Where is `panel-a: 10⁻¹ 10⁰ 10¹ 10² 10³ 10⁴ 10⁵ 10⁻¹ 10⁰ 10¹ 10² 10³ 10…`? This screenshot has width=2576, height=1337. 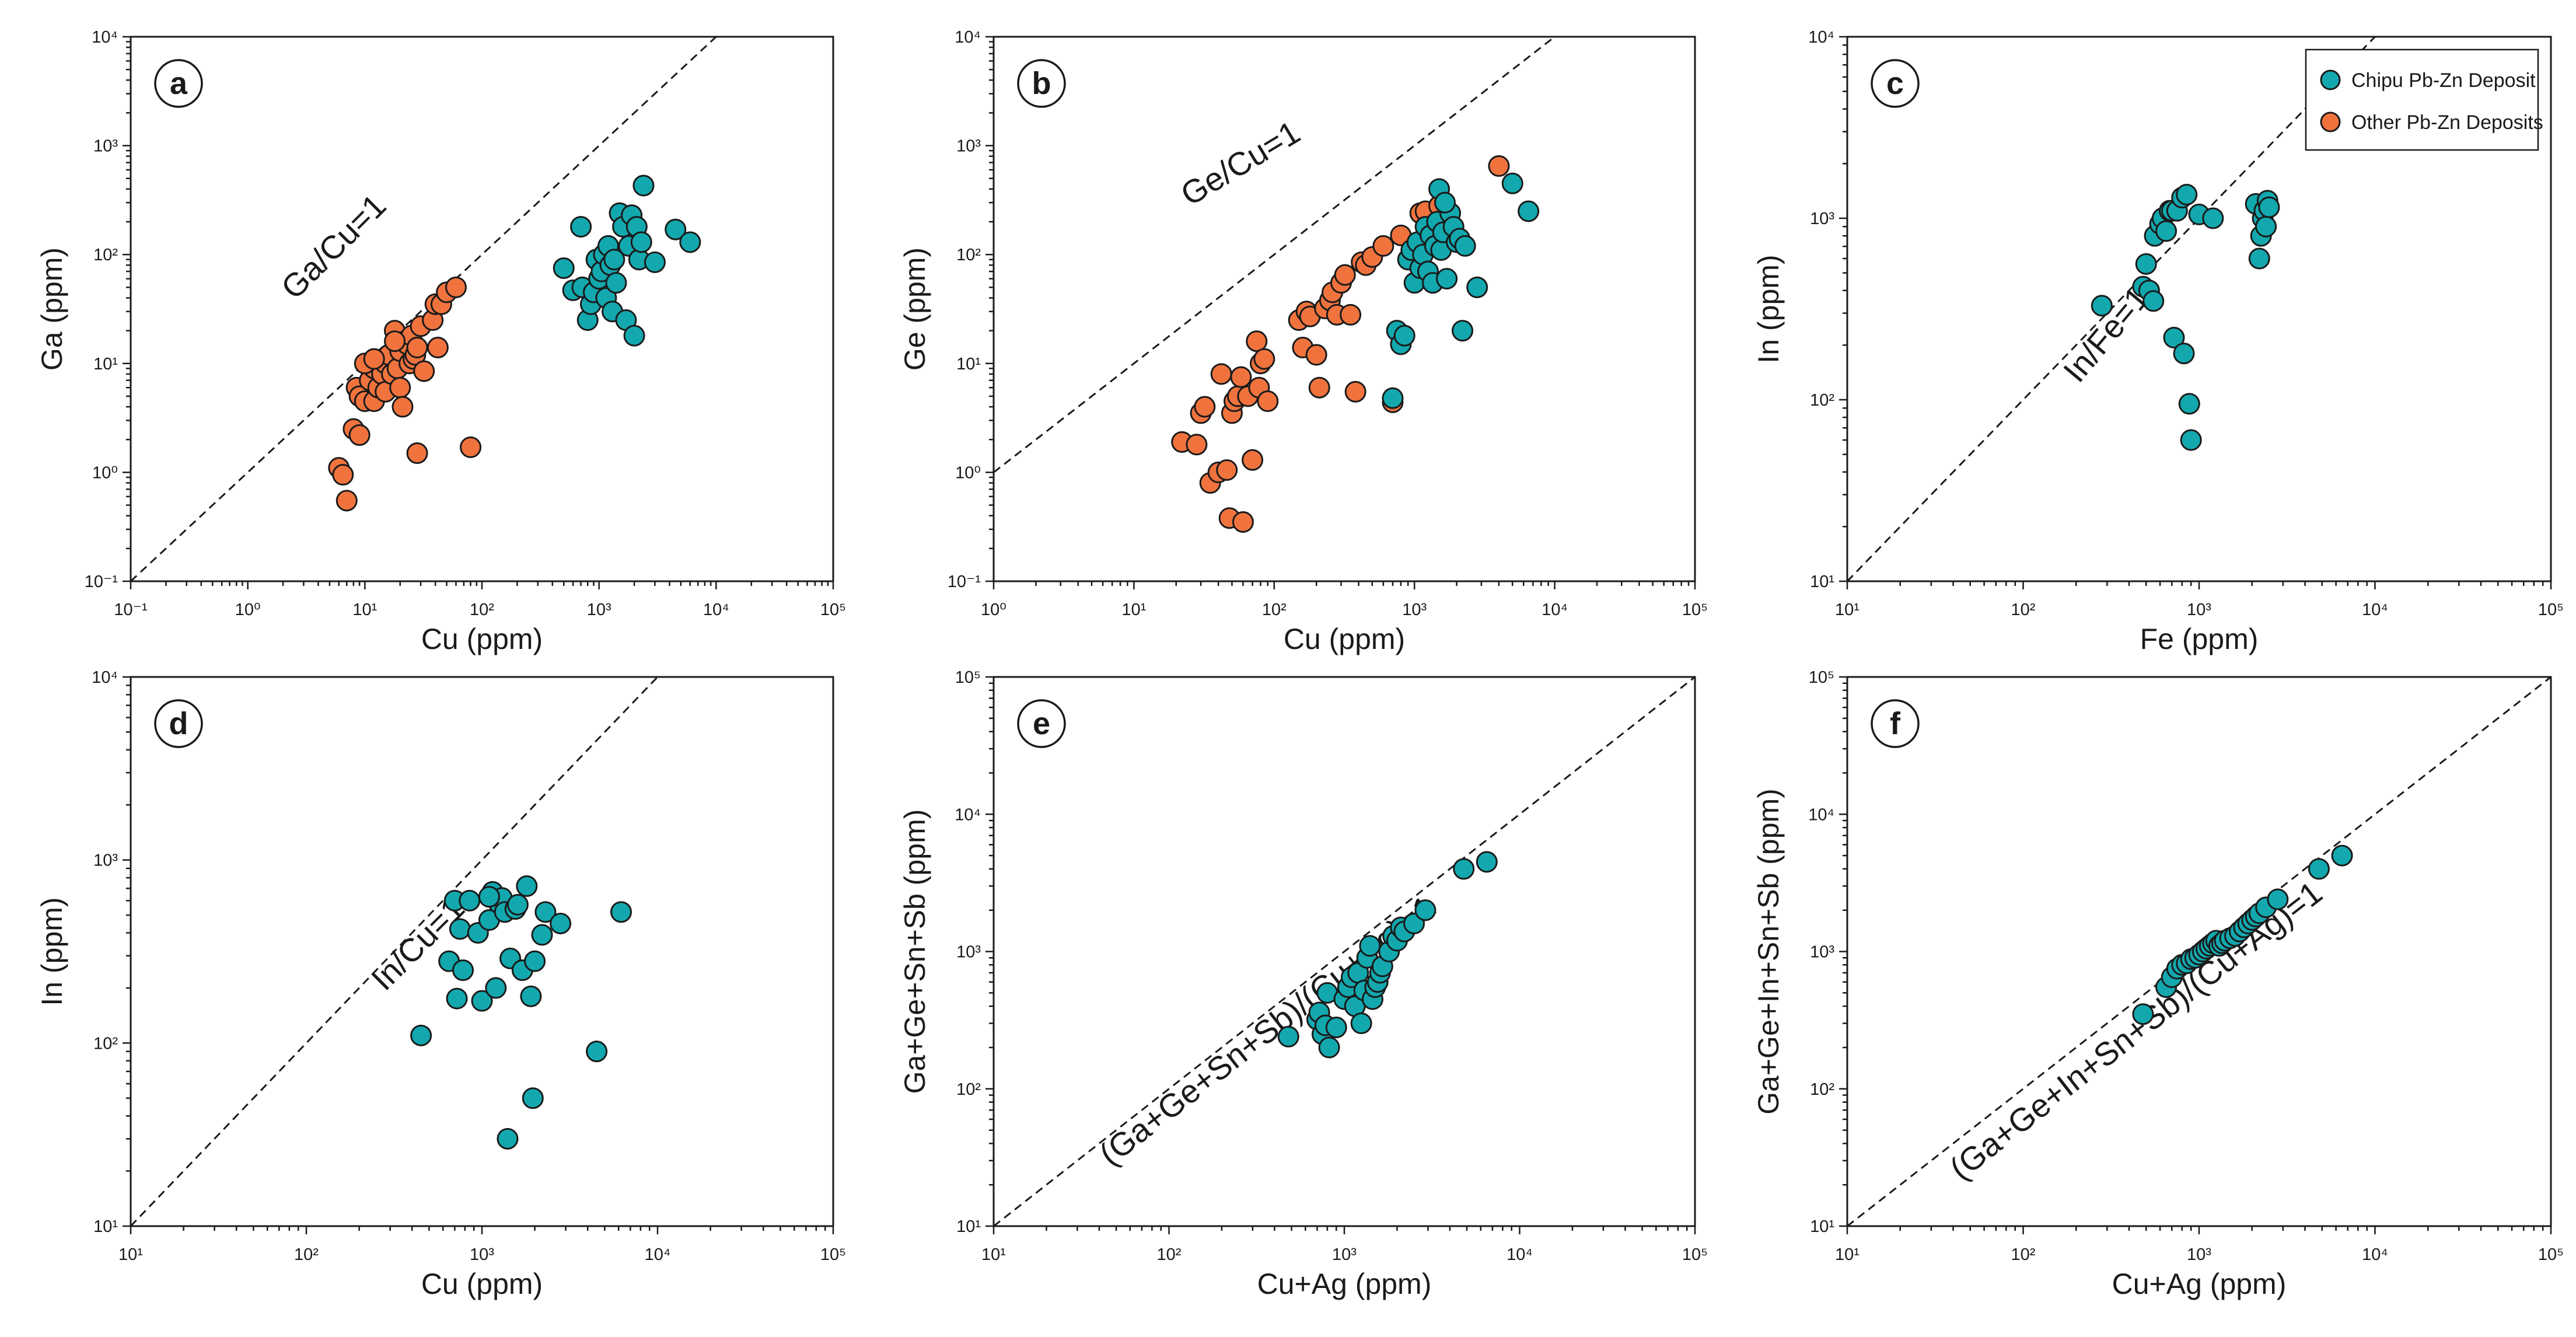
panel-a: 10⁻¹ 10⁰ 10¹ 10² 10³ 10⁴ 10⁵ 10⁻¹ 10⁰ 10¹ 10² 10³ 10… is located at coordinates (441, 341).